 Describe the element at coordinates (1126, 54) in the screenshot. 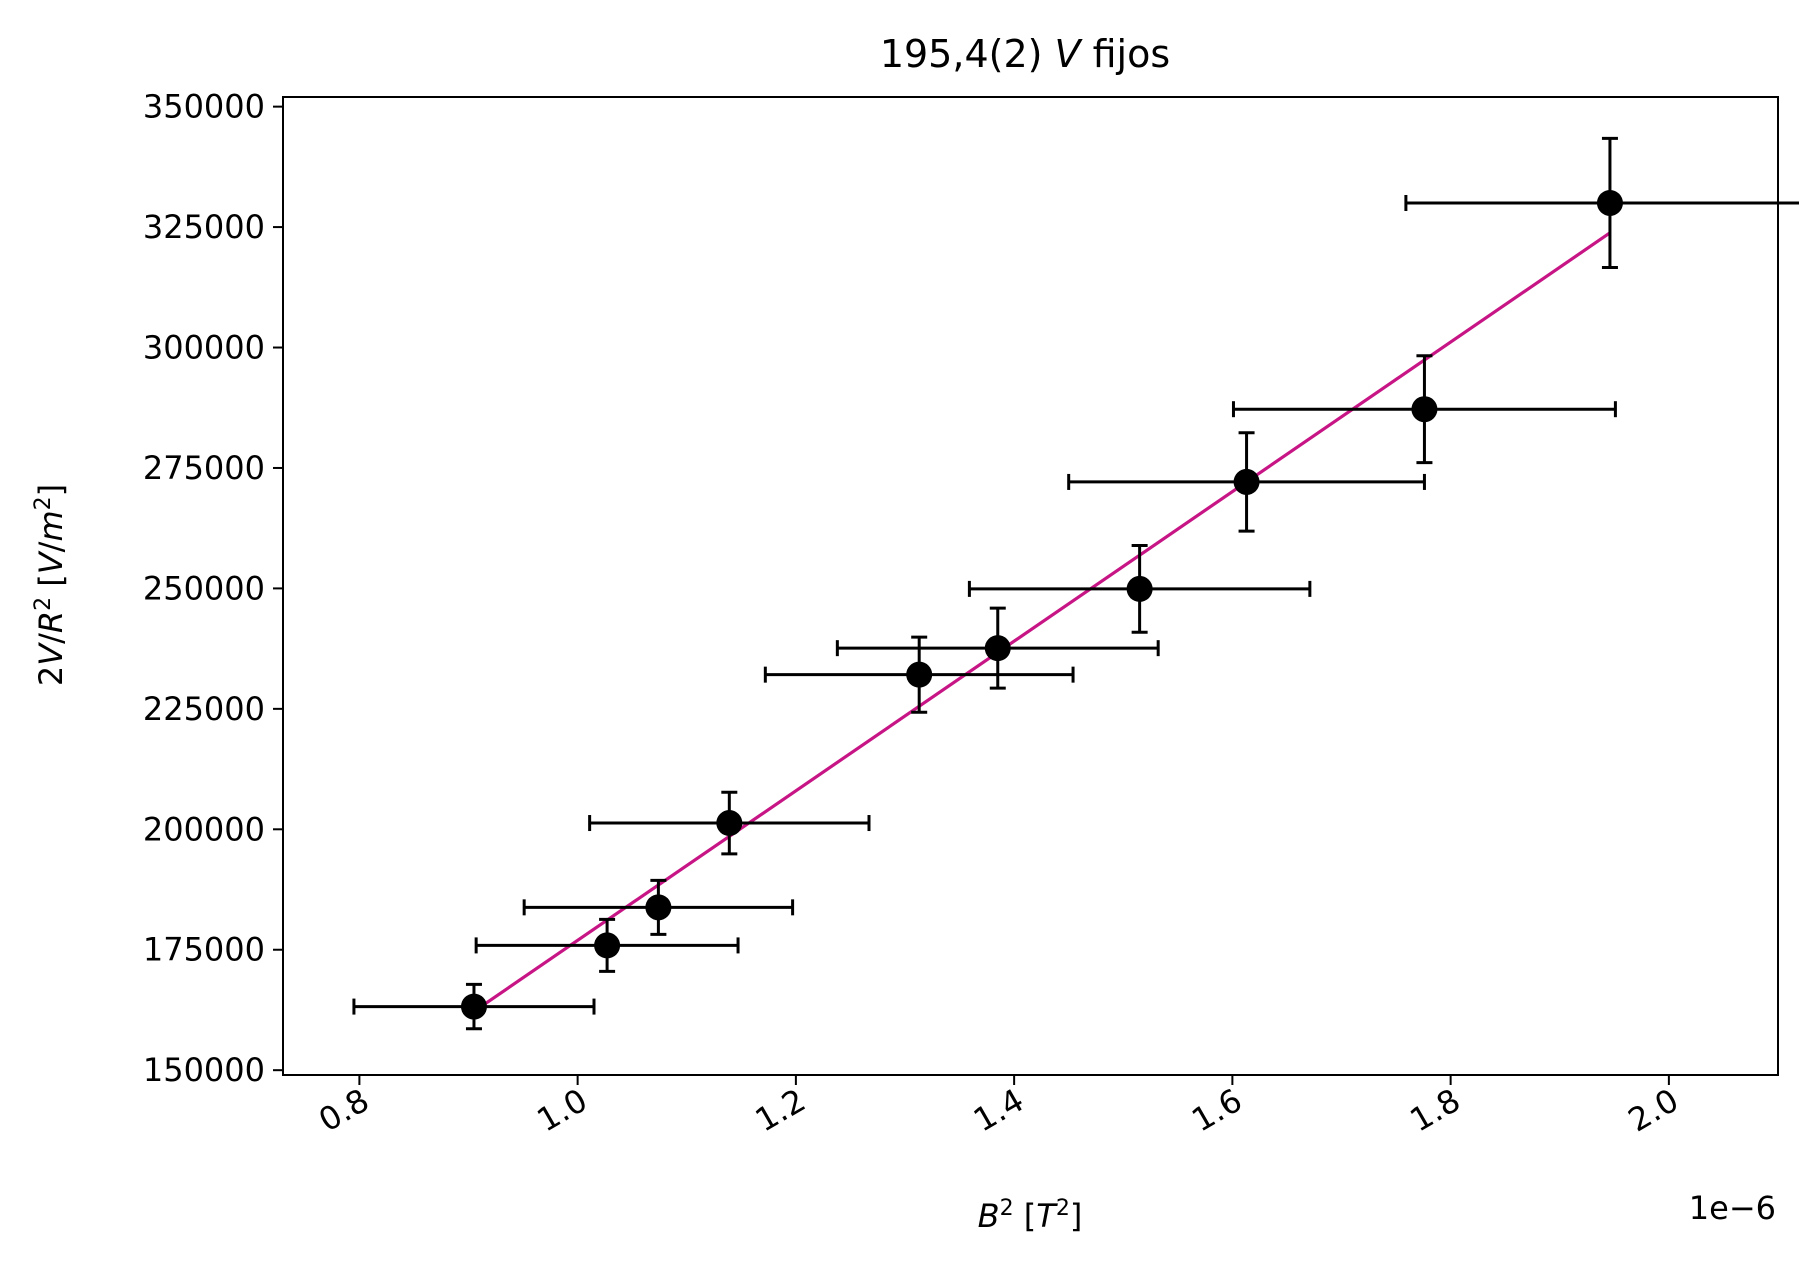

I see `title-part-3: fijos` at that location.